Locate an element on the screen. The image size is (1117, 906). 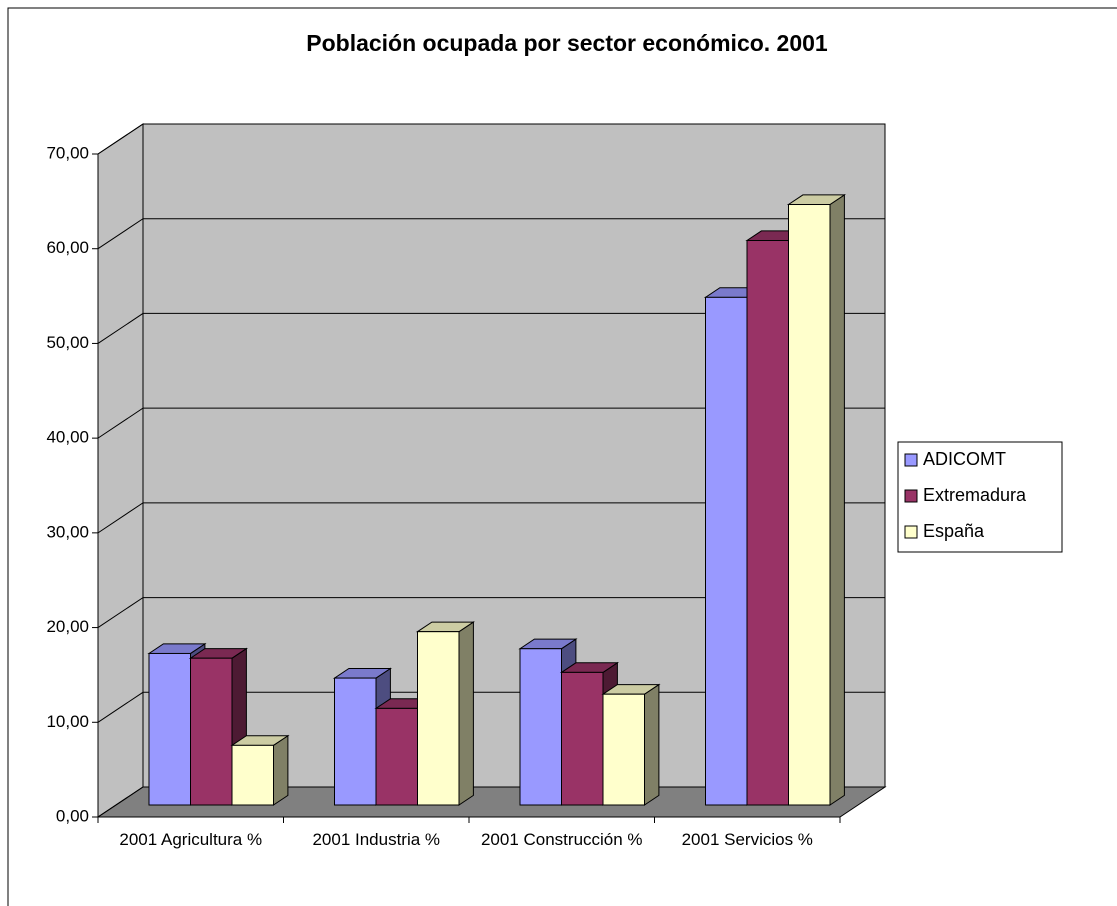
legend-label: Extremadura is located at coordinates (975, 495).